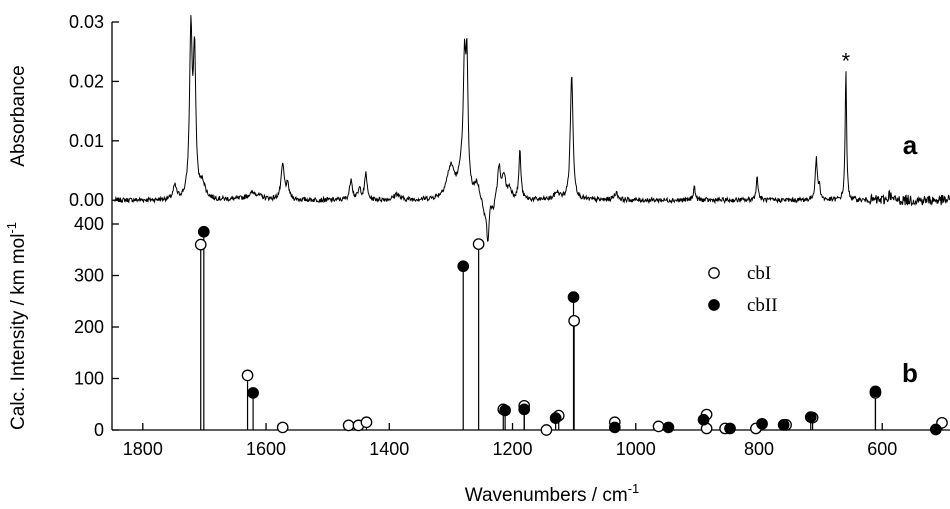 The image size is (950, 509). I want to click on panel-a-y-tick-label: 0.01, so click(86, 141).